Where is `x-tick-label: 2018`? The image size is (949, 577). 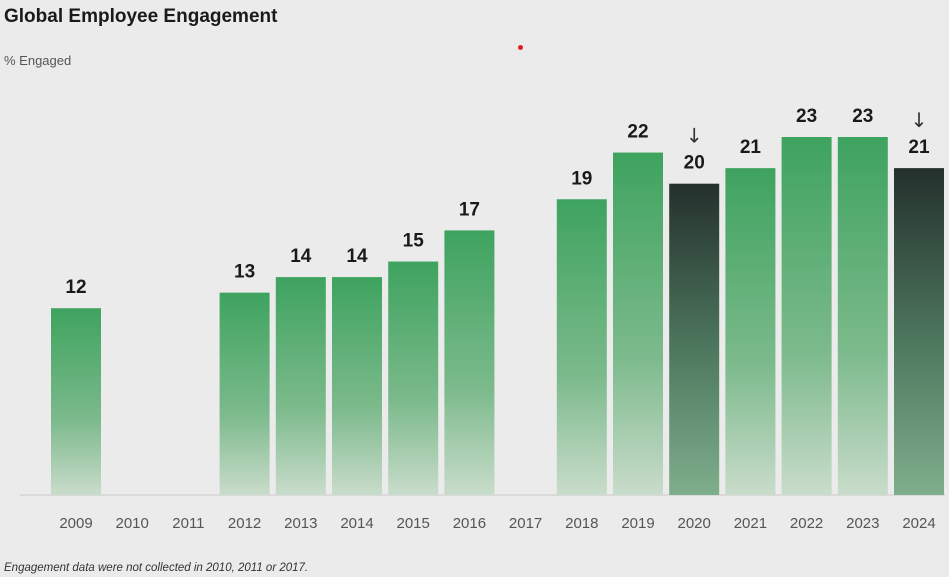
x-tick-label: 2018 is located at coordinates (581, 523).